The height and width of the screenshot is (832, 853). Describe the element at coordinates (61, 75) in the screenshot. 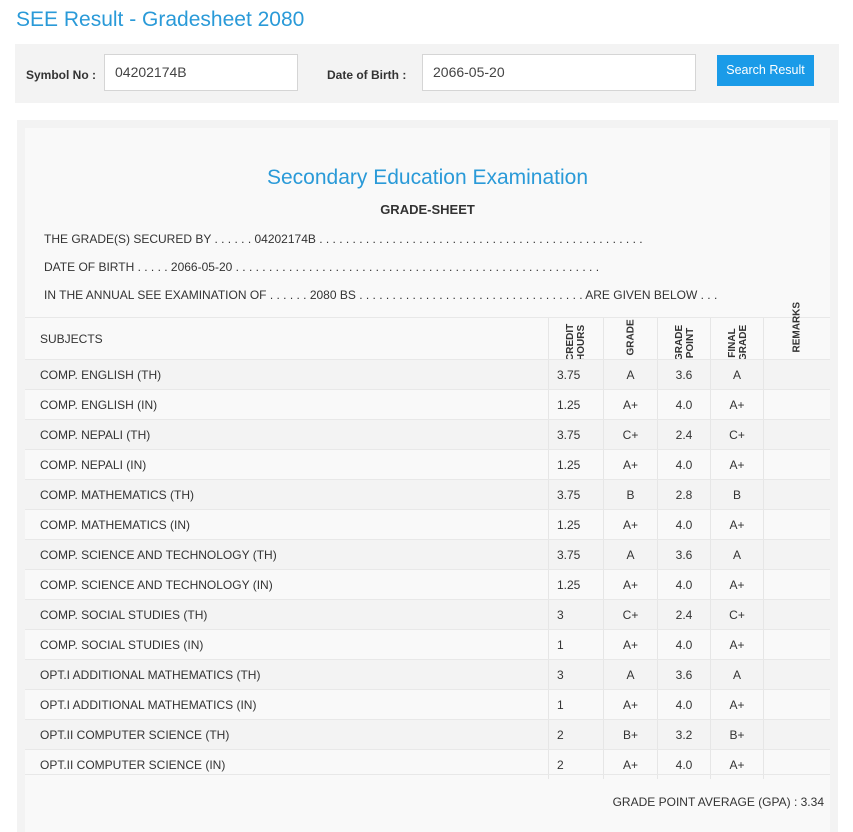

I see `symbol-label: Symbol No :` at that location.